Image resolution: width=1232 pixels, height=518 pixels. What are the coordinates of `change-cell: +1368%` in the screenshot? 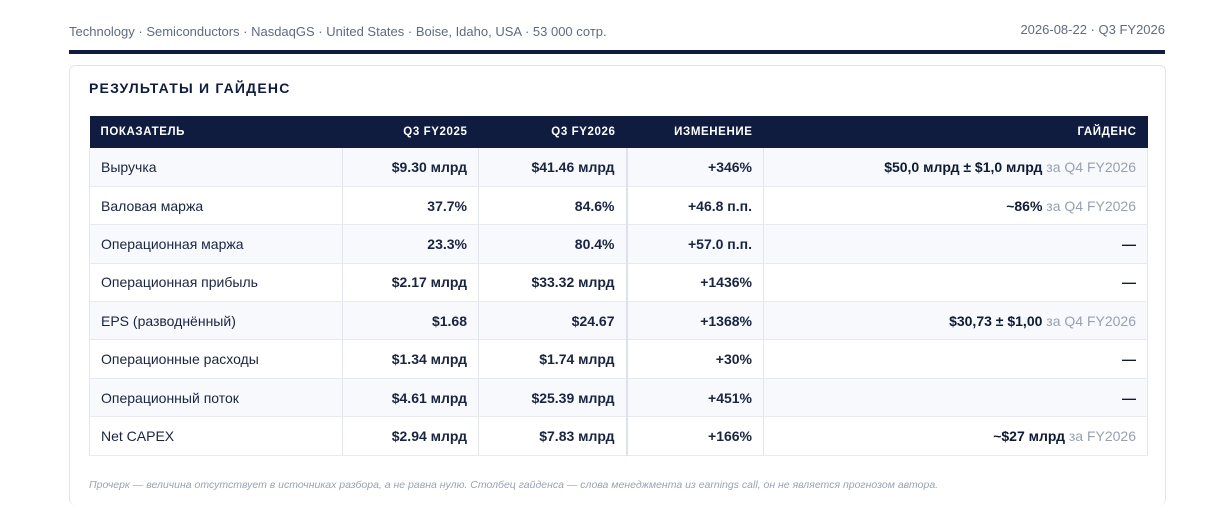 It's located at (694, 321).